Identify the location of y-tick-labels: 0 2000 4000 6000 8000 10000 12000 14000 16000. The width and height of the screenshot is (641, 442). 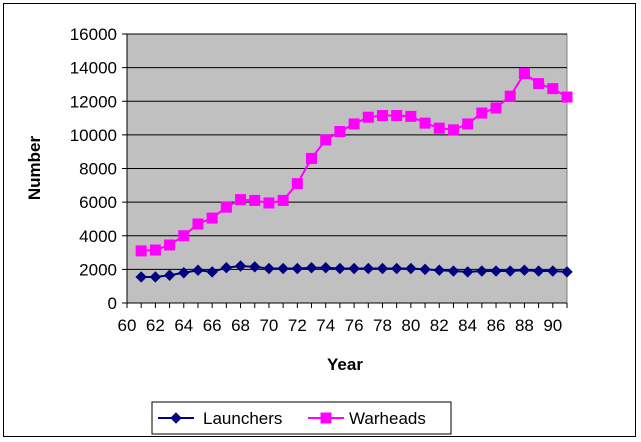
(93, 169).